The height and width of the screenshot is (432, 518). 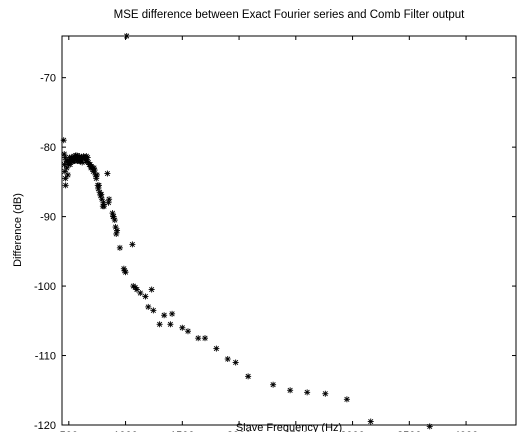 I want to click on y-tick-label: -70, so click(x=48, y=79).